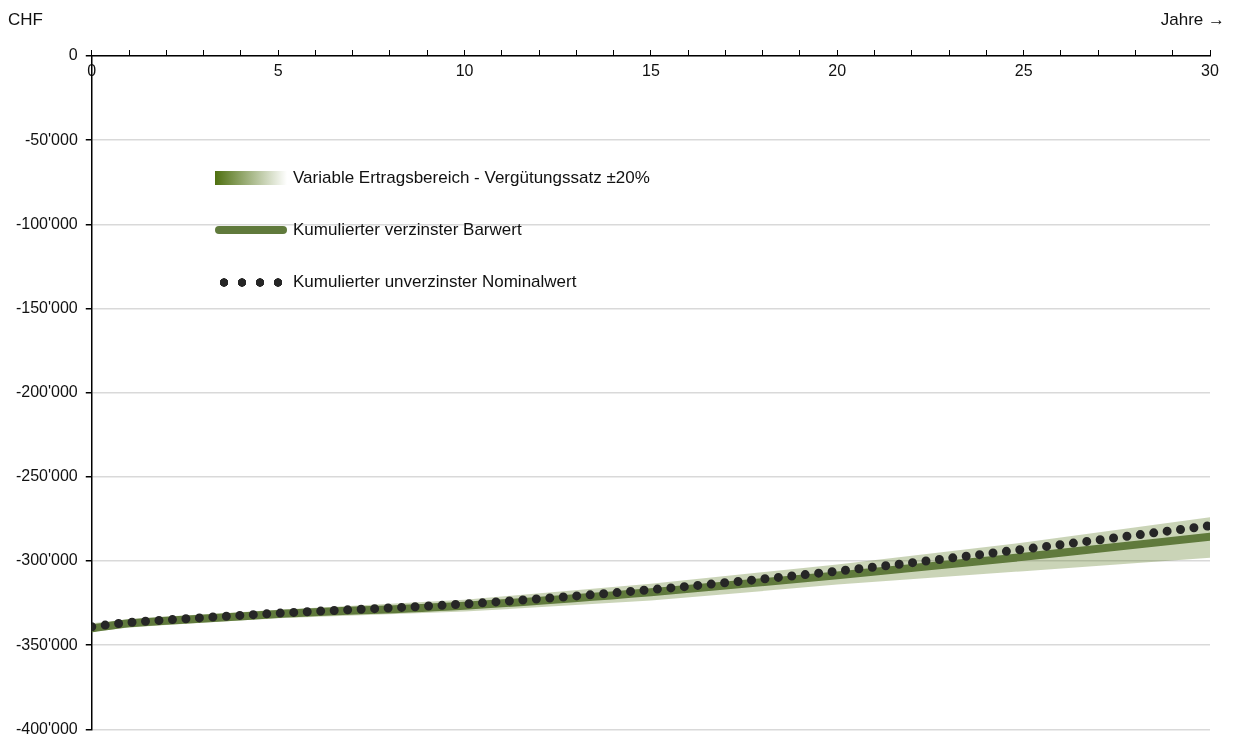 This screenshot has height=747, width=1235. What do you see at coordinates (407, 230) in the screenshot?
I see `legend-label: Kumulierter verzinster Barwert` at bounding box center [407, 230].